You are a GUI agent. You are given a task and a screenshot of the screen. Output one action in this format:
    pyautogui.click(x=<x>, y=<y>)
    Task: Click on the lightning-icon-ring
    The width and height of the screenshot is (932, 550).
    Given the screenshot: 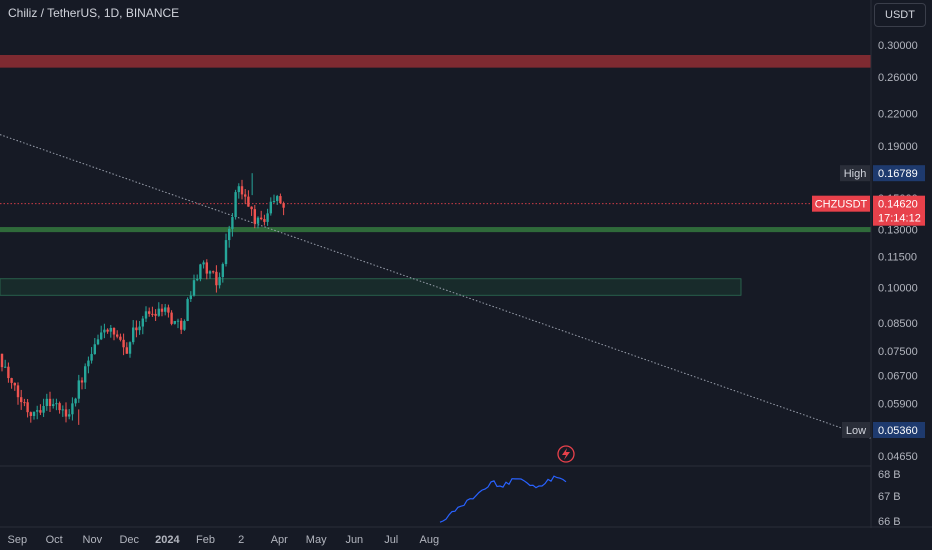 What is the action you would take?
    pyautogui.click(x=566, y=454)
    